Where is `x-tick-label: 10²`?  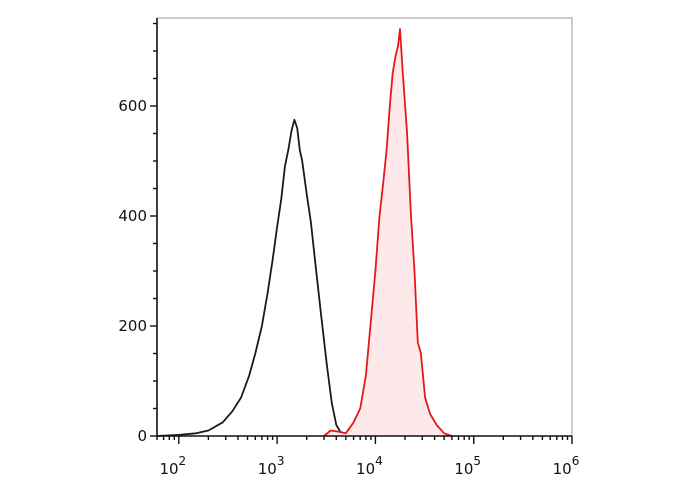 x-tick-label: 10² is located at coordinates (172, 466).